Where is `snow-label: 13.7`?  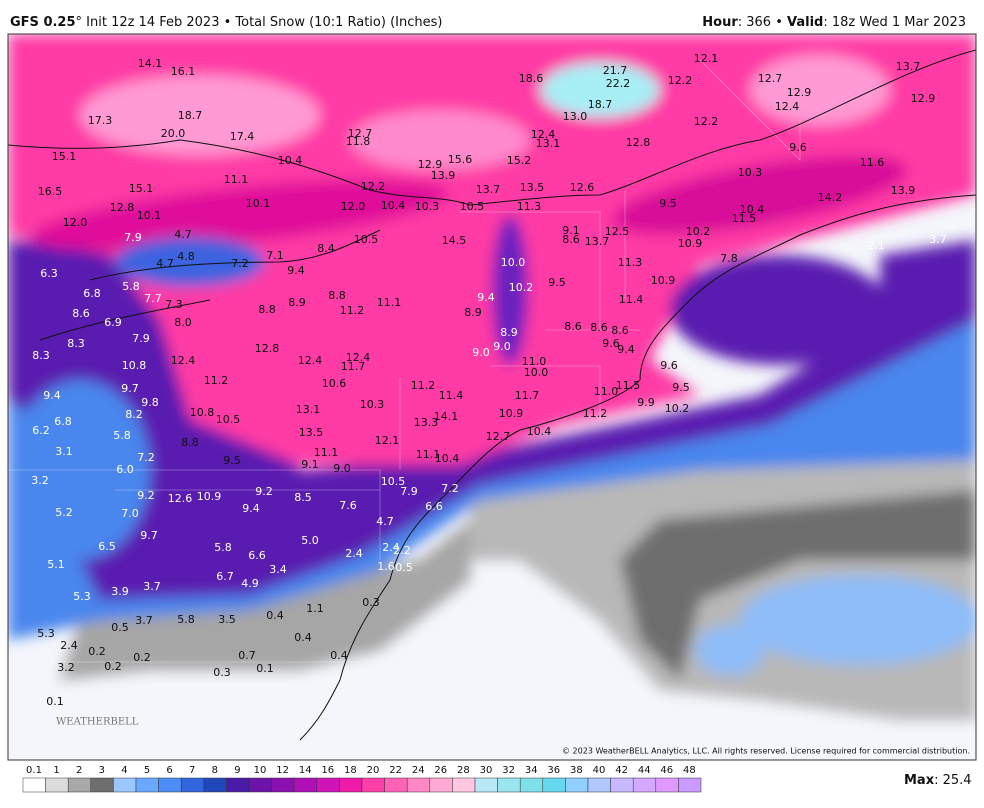
snow-label: 13.7 is located at coordinates (908, 66).